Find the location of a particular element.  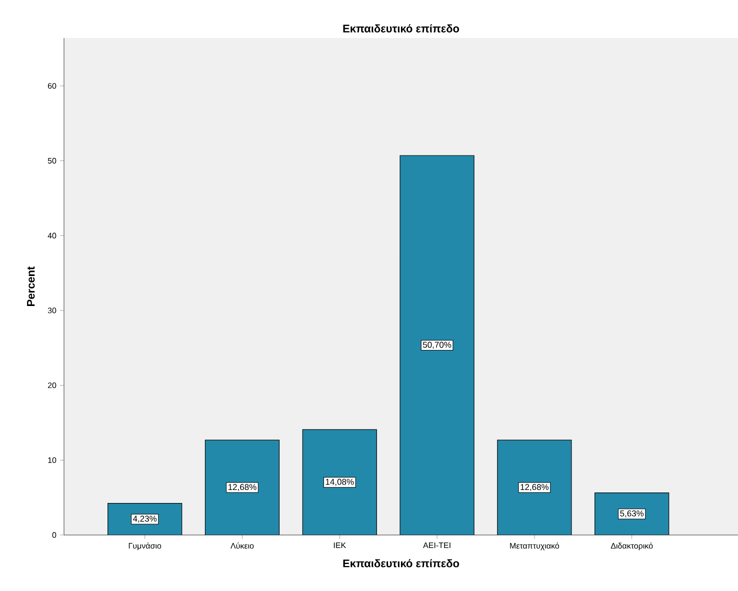

data-label: 50,70% is located at coordinates (437, 345).